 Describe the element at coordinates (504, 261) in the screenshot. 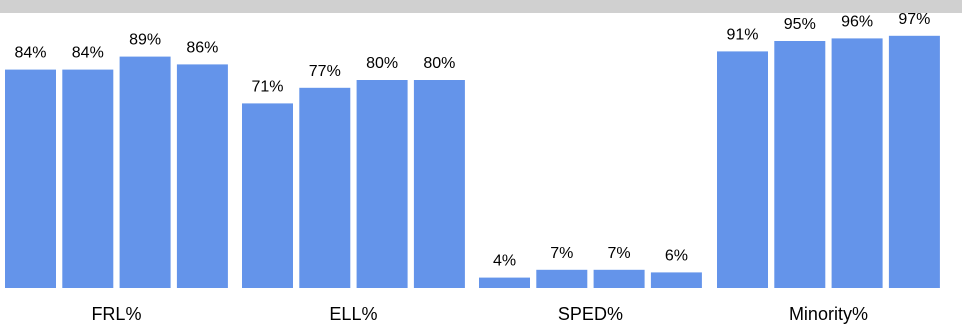

I see `data-label: 4%` at that location.